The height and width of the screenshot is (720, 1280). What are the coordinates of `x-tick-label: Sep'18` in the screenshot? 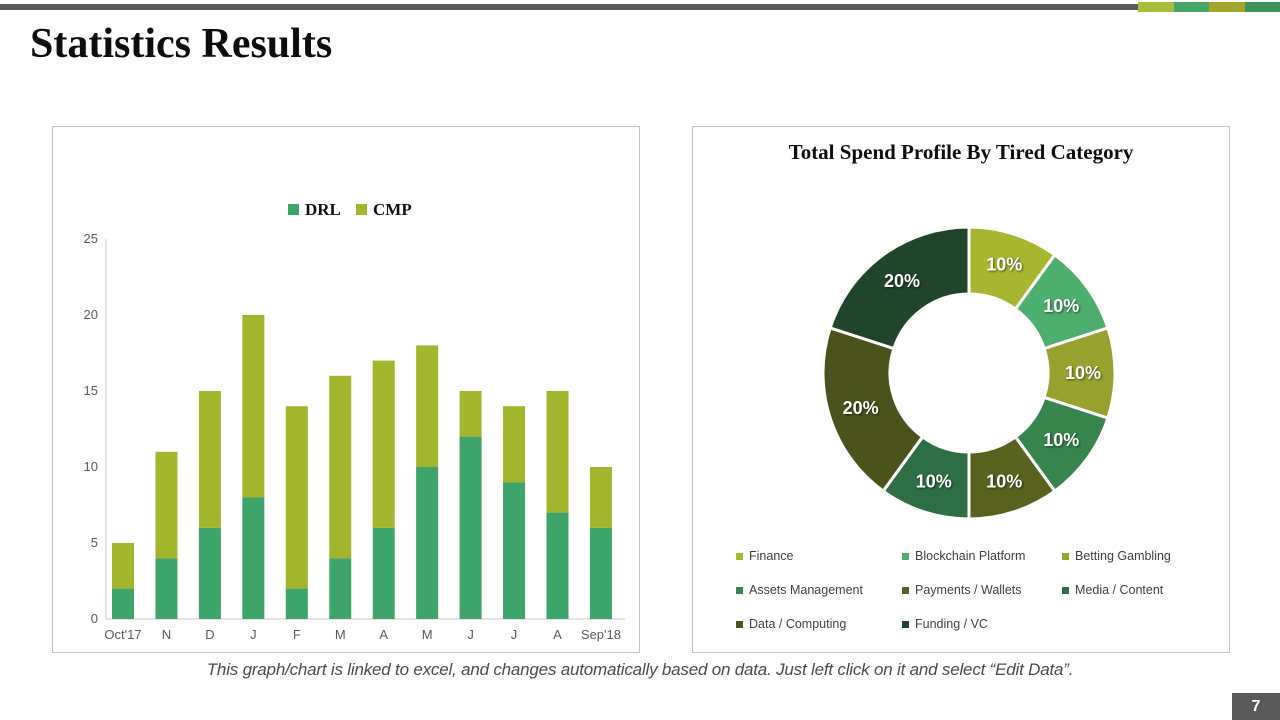 It's located at (601, 634).